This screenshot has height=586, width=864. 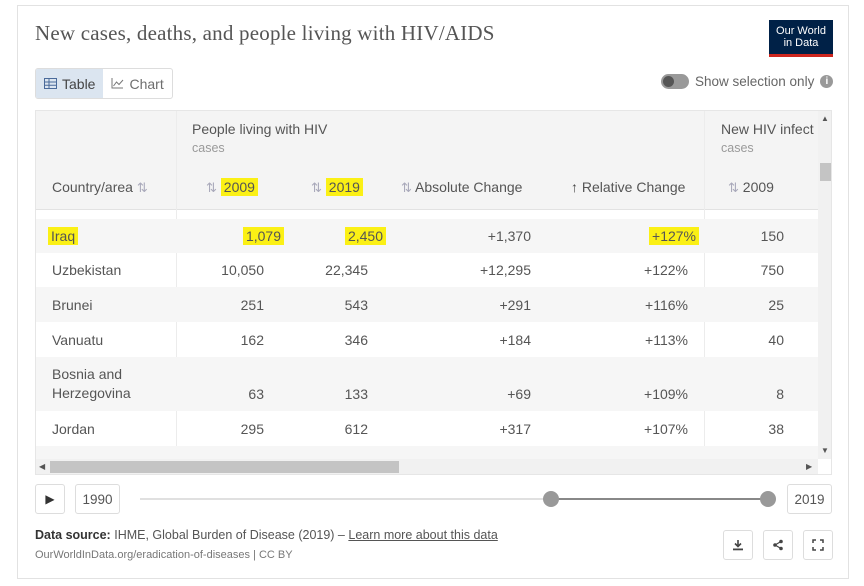 I want to click on horizontal-scroll-thumb, so click(x=224, y=467).